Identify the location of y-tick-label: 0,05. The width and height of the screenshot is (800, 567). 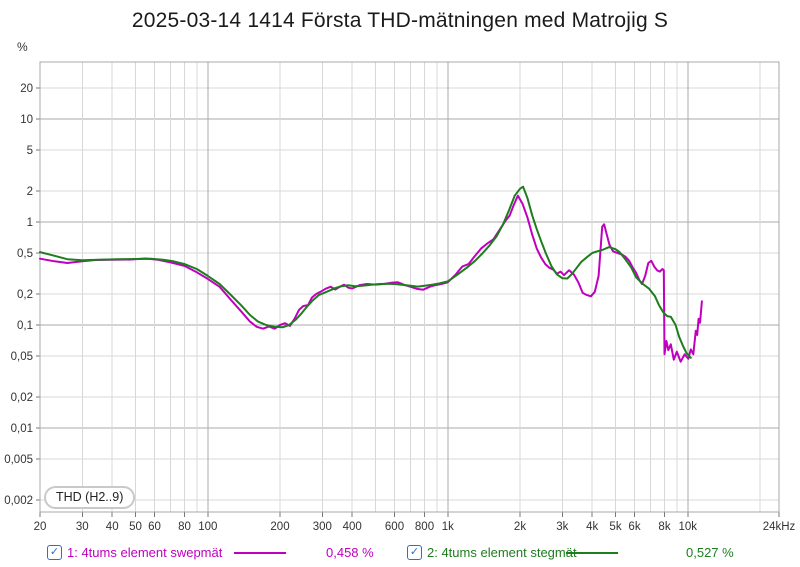
(22, 357).